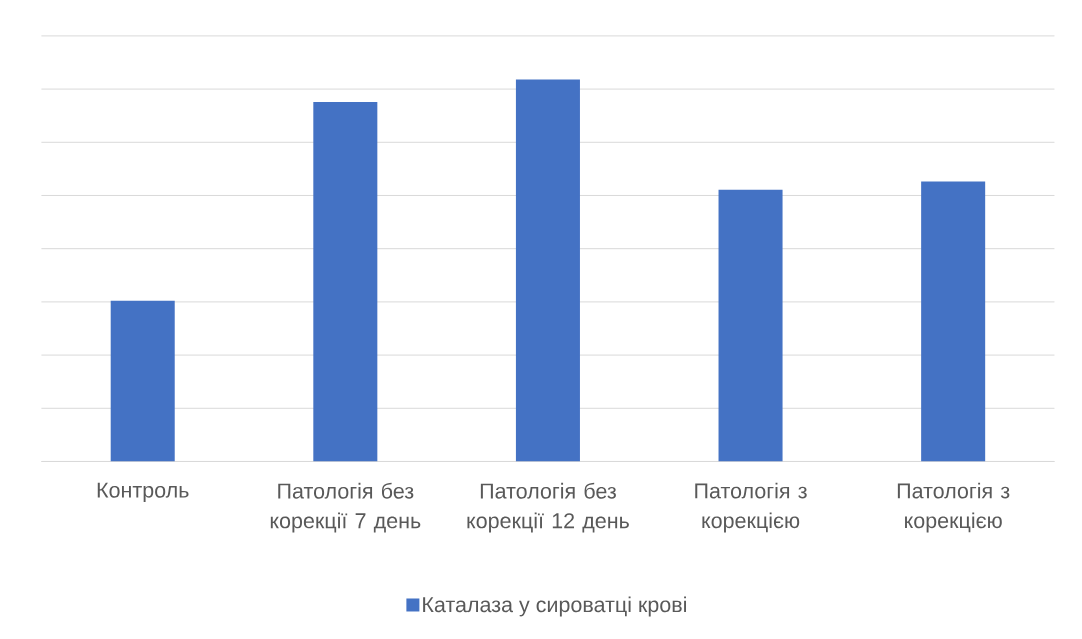 This screenshot has height=639, width=1082. Describe the element at coordinates (548, 507) in the screenshot. I see `x-tick-label: Патологія без корекції 12 день` at that location.